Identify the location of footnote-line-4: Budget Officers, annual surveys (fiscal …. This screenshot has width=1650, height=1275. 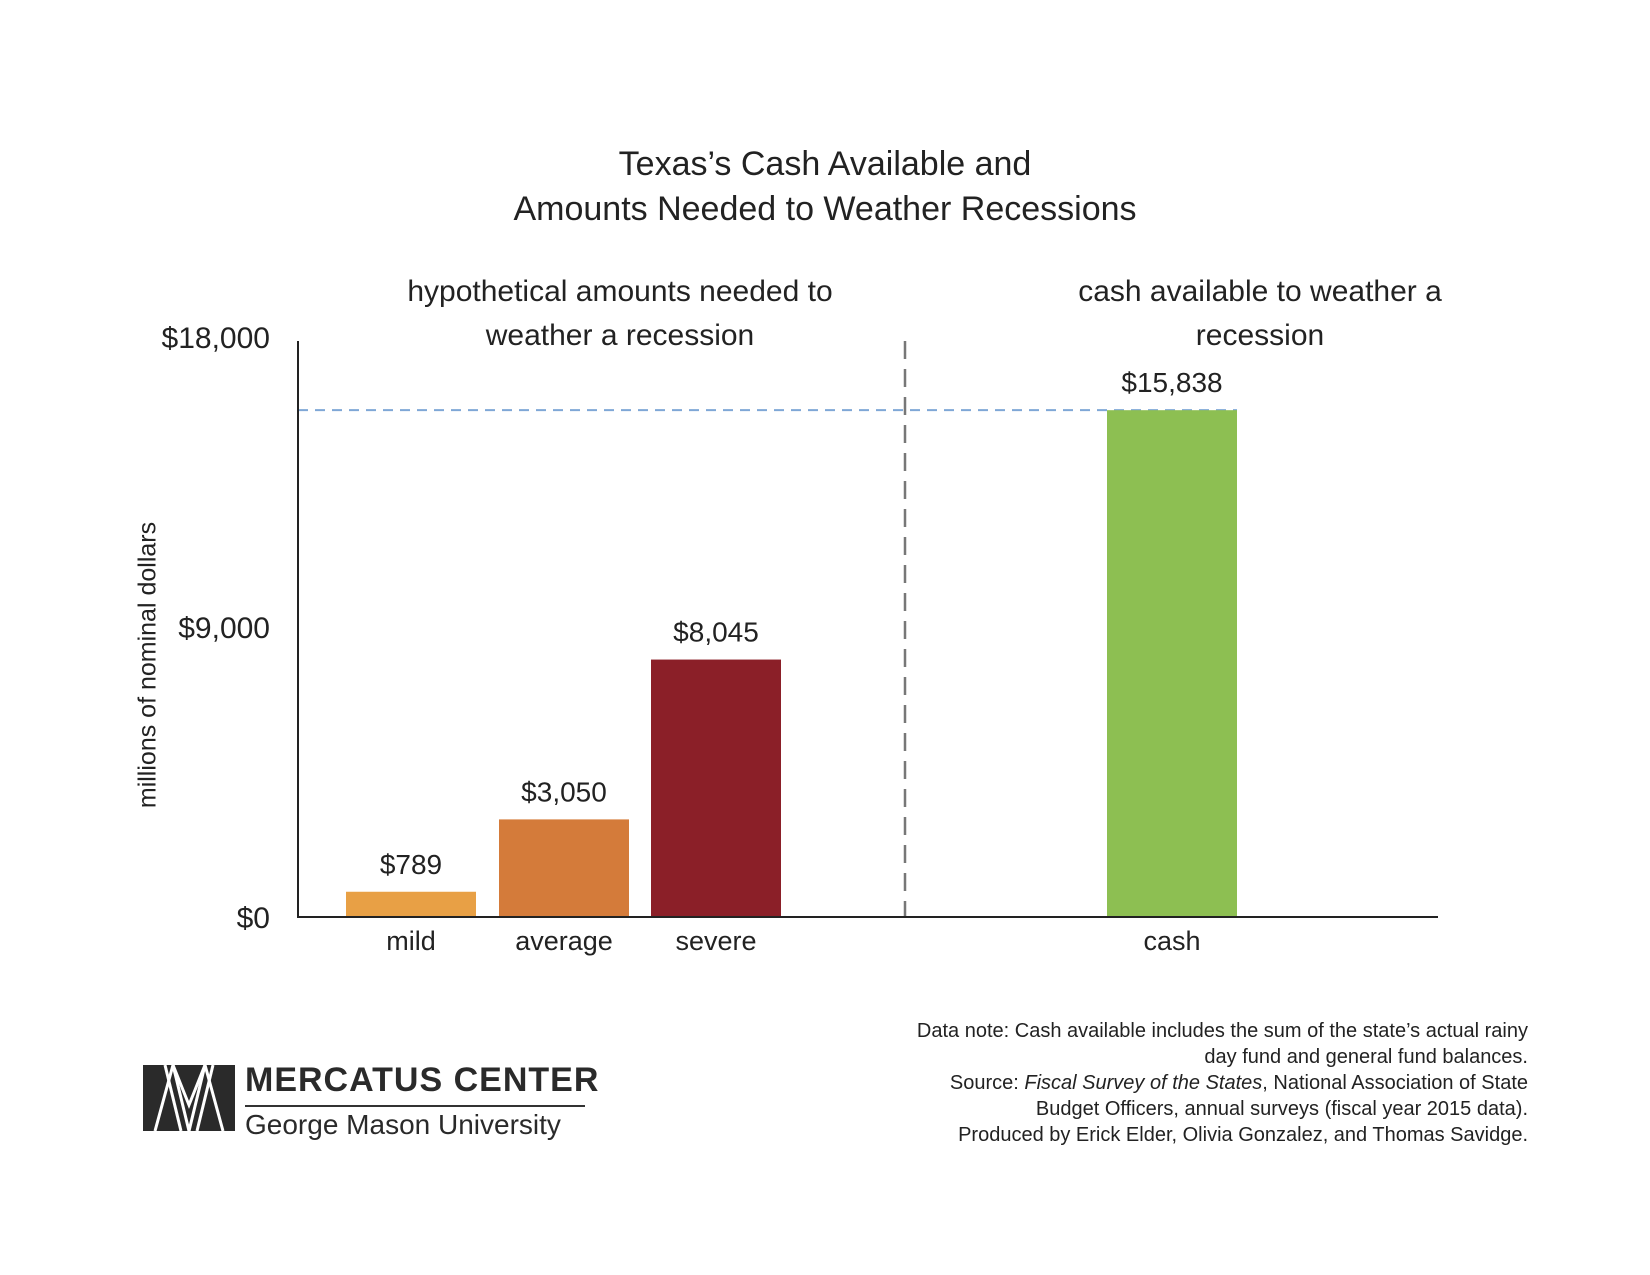
(1281, 1109).